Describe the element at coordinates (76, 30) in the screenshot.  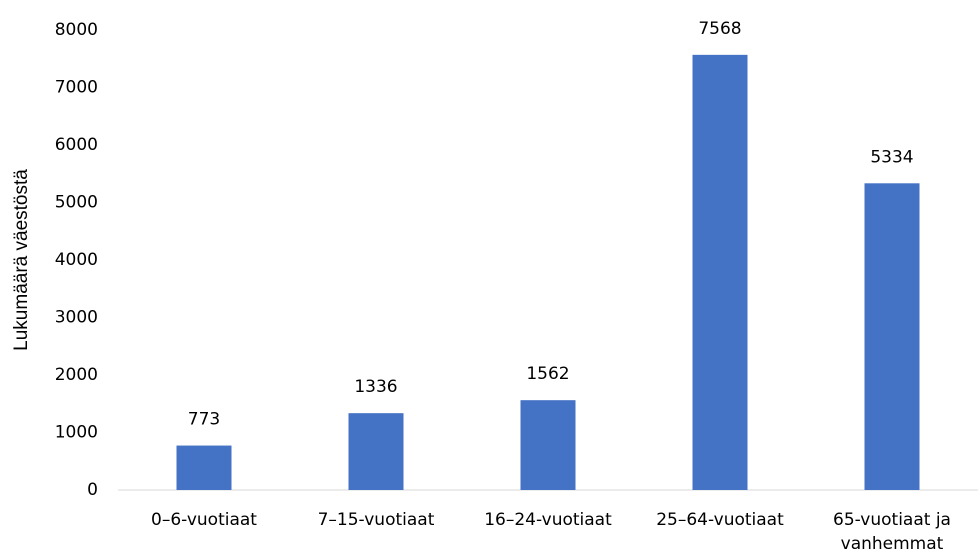
I see `y-tick-label: 8000` at that location.